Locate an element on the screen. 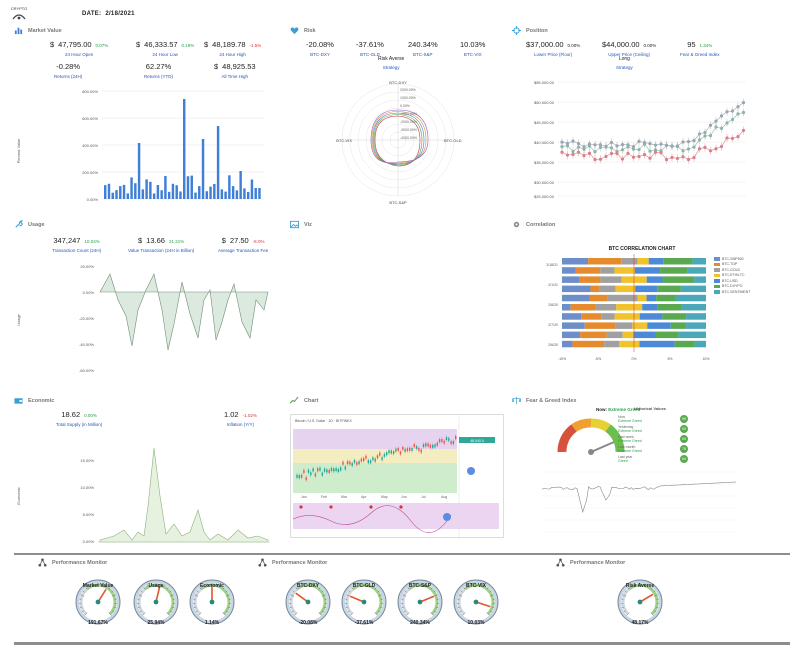 The width and height of the screenshot is (804, 662). risk-title-text: Risk is located at coordinates (310, 30).